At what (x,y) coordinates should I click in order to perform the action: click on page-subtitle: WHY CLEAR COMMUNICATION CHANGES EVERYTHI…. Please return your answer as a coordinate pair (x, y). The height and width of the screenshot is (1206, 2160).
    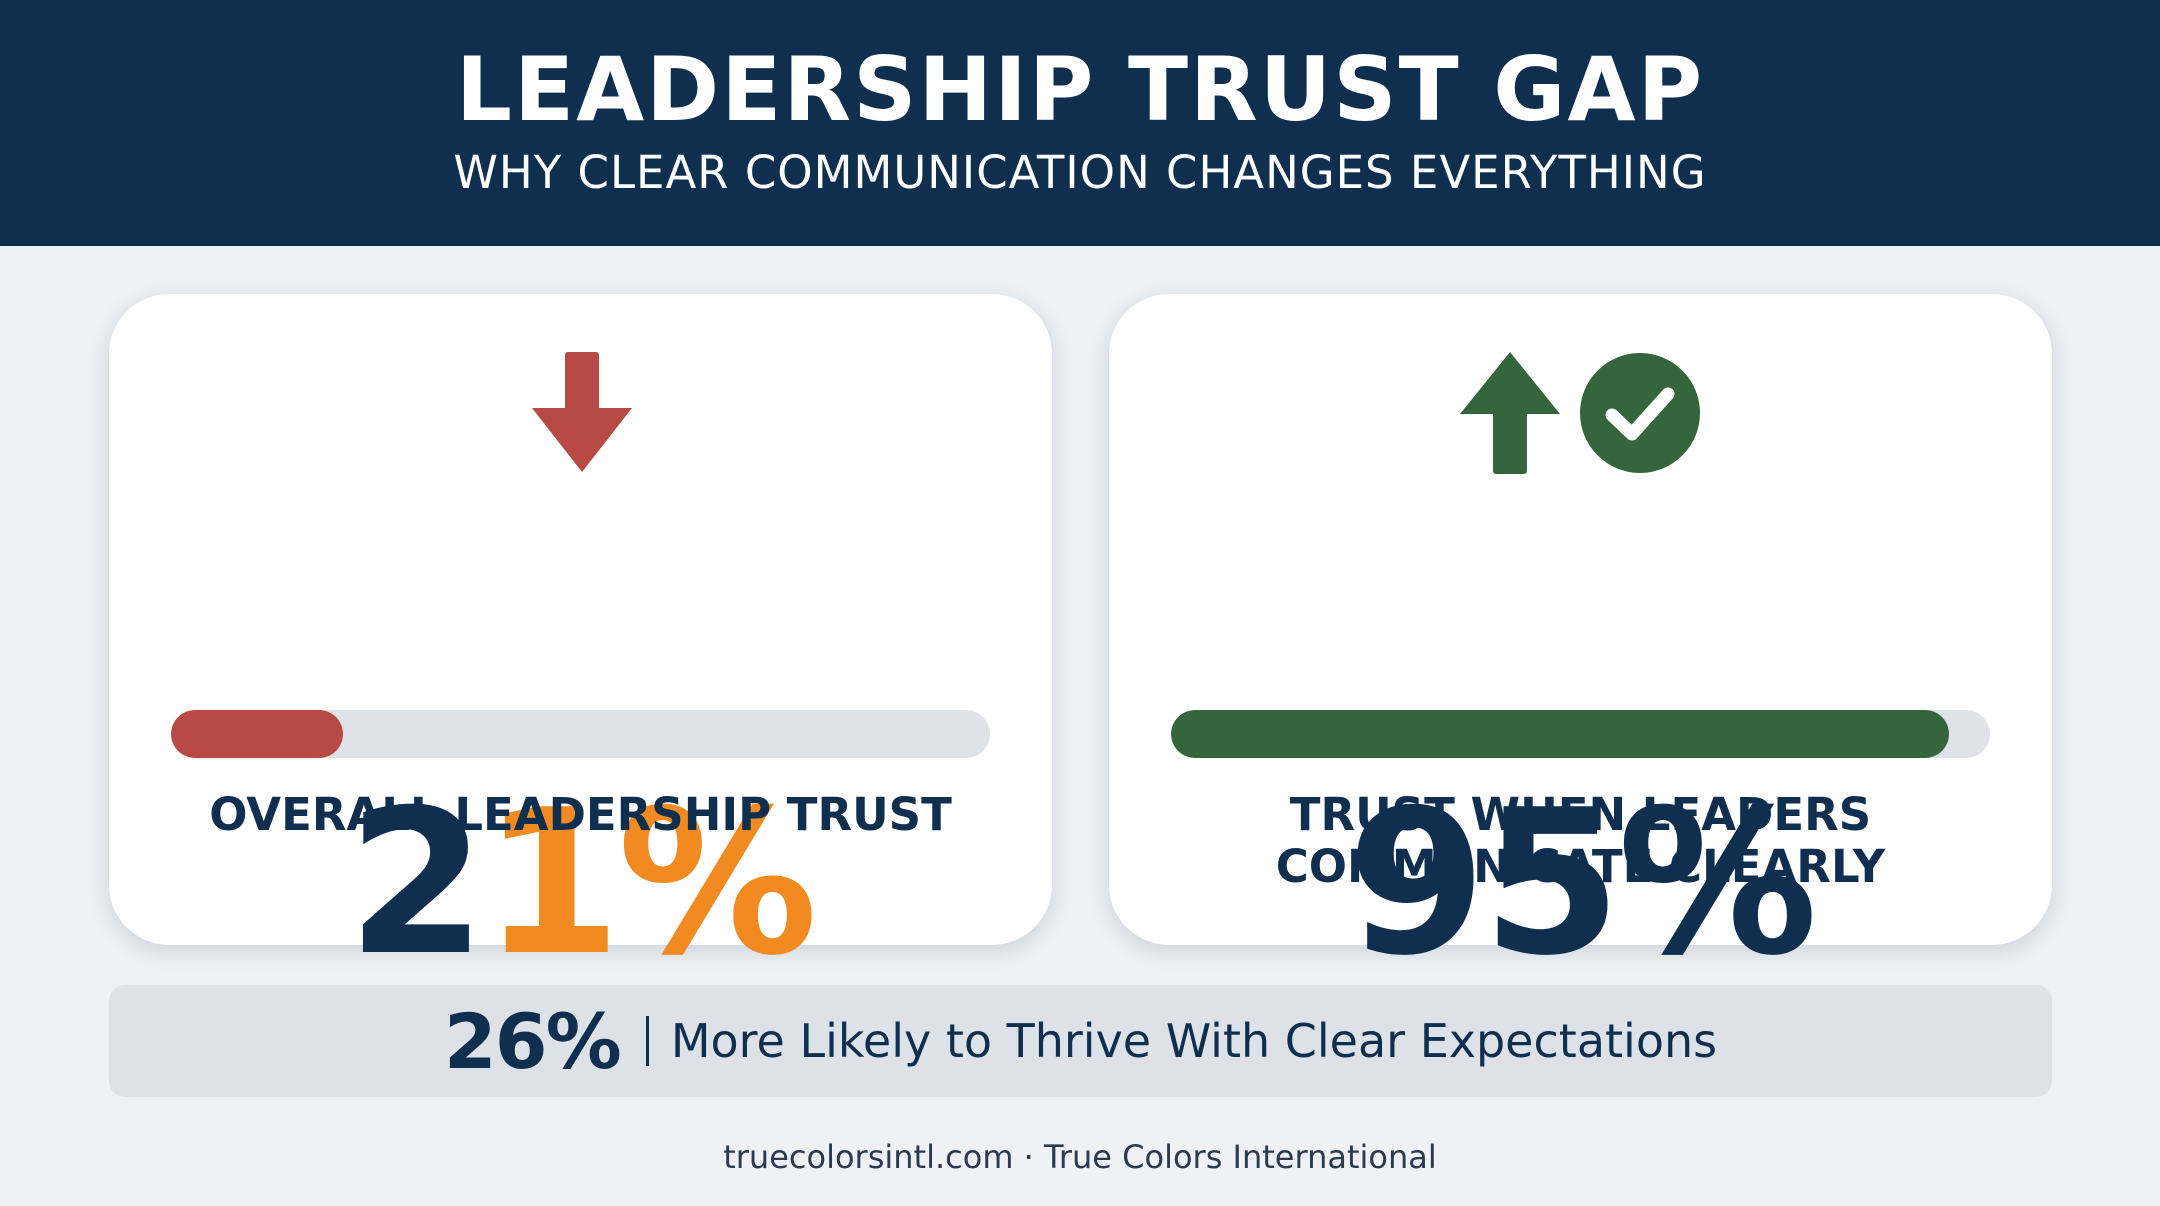
    Looking at the image, I should click on (1080, 172).